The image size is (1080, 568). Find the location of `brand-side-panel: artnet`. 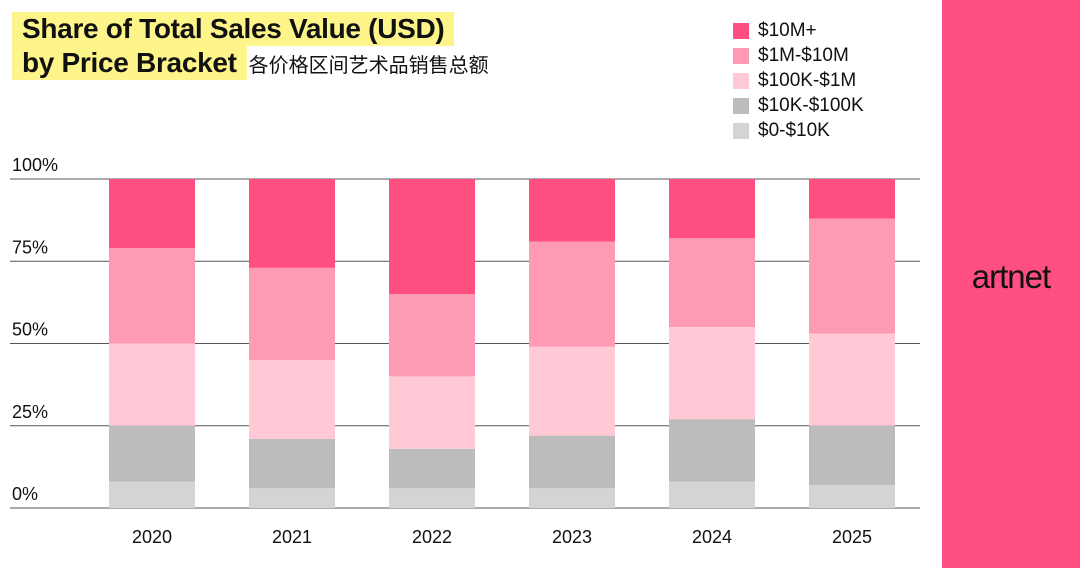

brand-side-panel: artnet is located at coordinates (1011, 284).